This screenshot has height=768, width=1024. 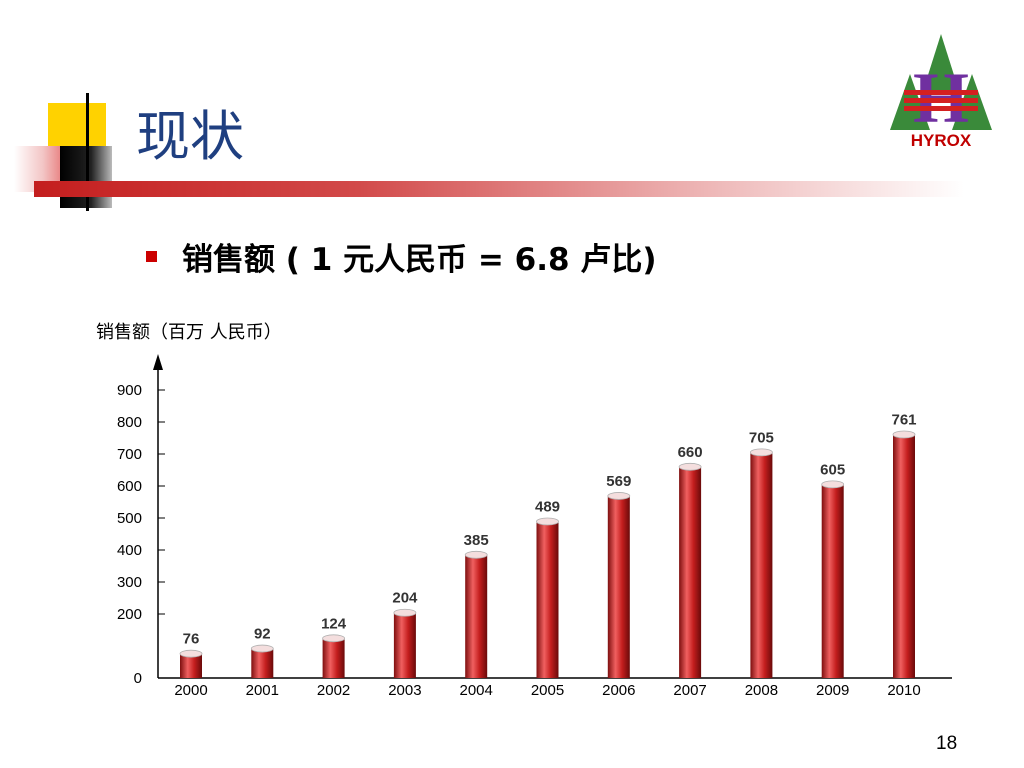 I want to click on bar-value-label: 489, so click(x=547, y=507).